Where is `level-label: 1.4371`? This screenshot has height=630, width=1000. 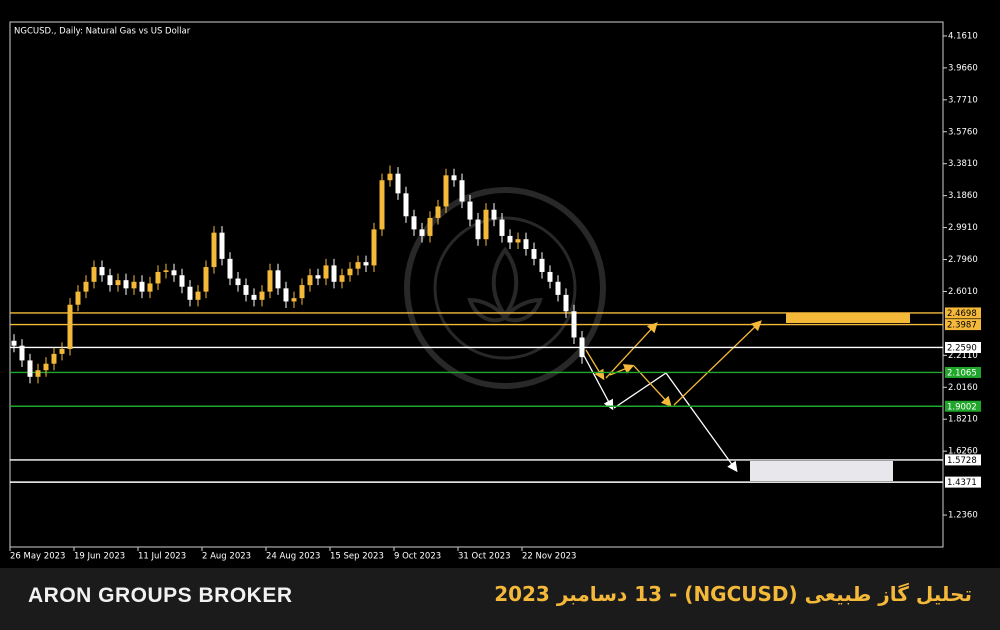
level-label: 1.4371 is located at coordinates (962, 483).